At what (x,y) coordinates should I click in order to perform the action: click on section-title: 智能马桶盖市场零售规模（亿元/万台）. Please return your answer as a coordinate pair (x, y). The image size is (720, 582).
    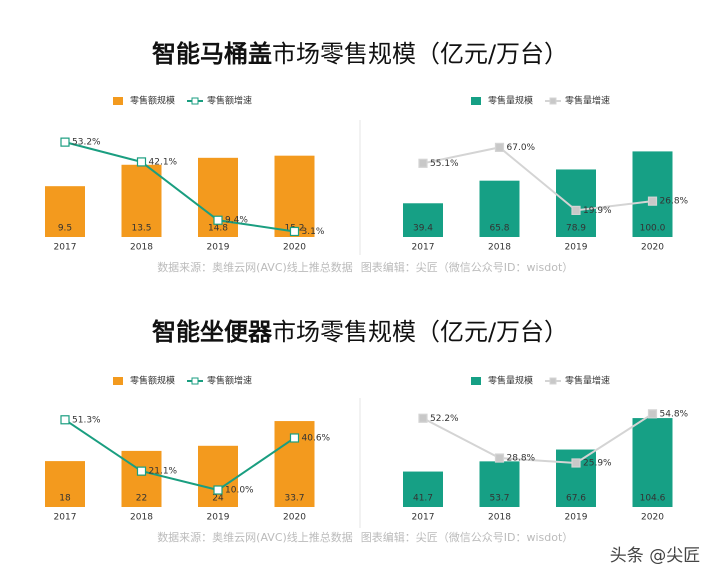
    Looking at the image, I should click on (360, 54).